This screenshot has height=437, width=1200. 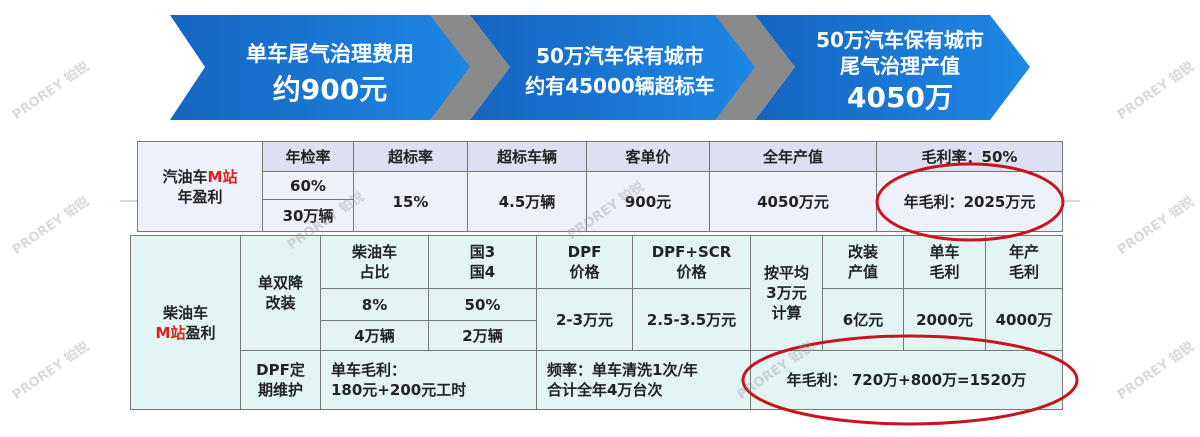 What do you see at coordinates (969, 156) in the screenshot?
I see `header-cell: 毛利率：50%` at bounding box center [969, 156].